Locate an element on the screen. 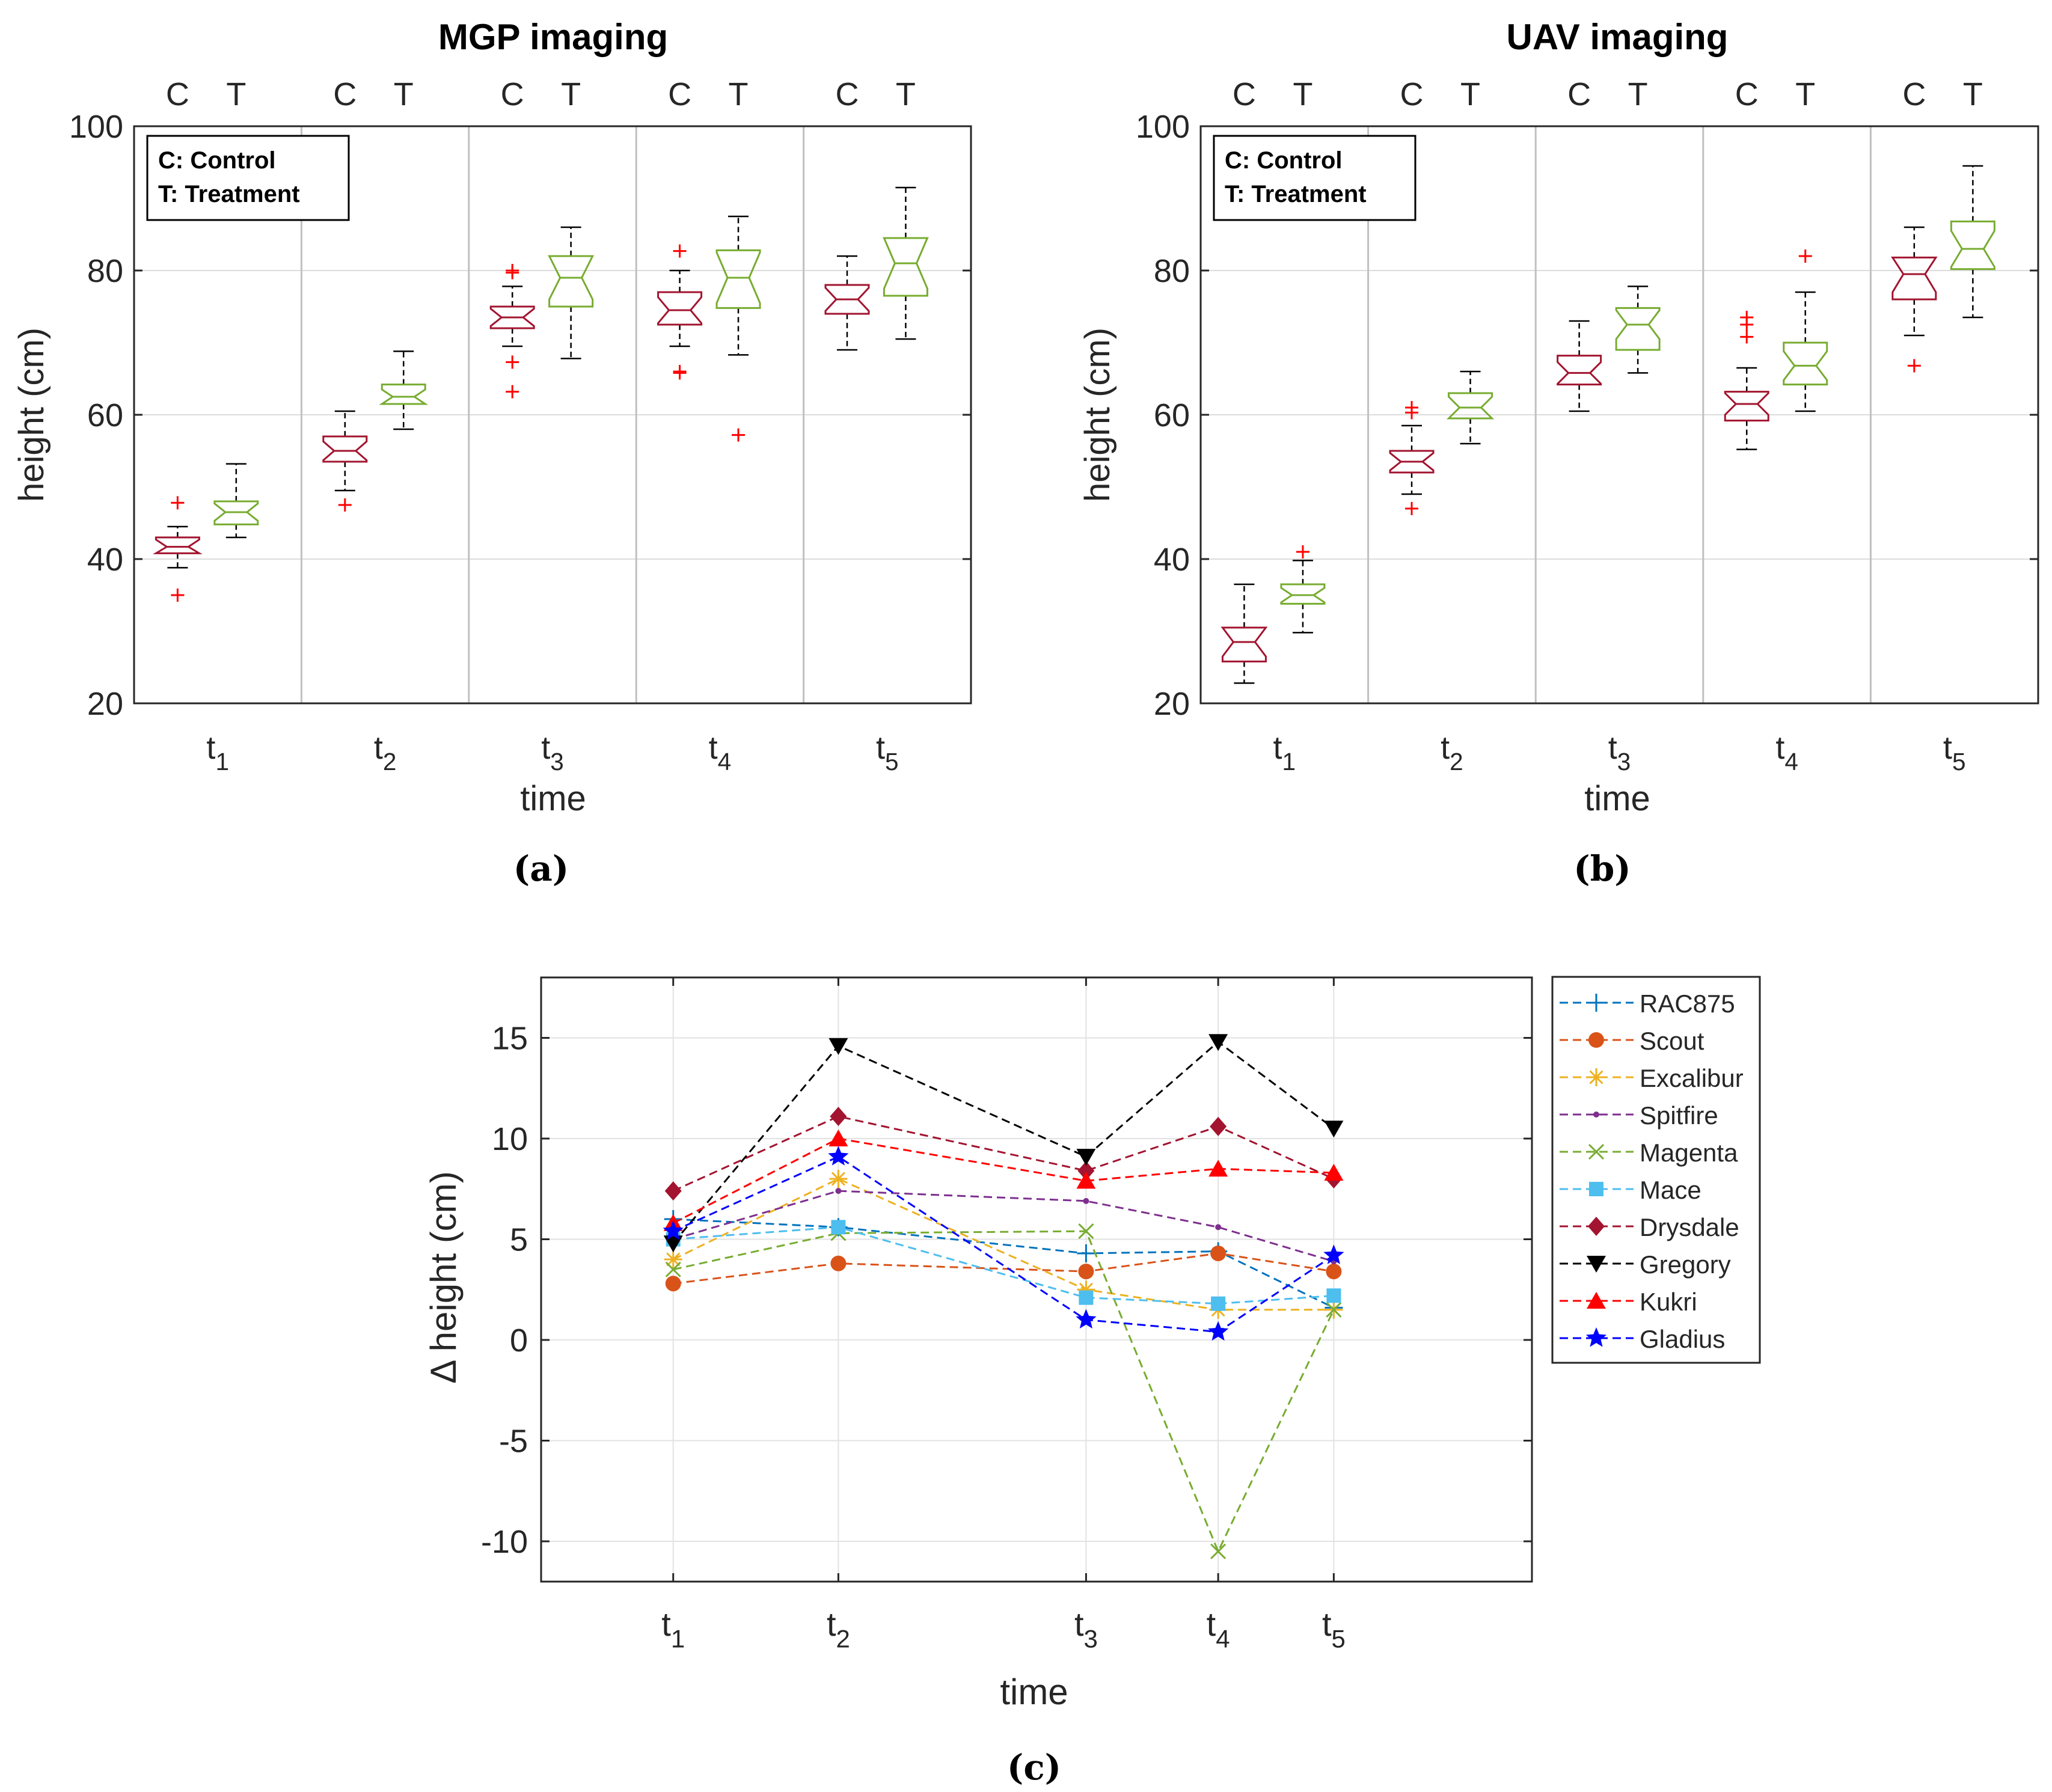  panel-b-ytick-label: 20 is located at coordinates (1172, 704).